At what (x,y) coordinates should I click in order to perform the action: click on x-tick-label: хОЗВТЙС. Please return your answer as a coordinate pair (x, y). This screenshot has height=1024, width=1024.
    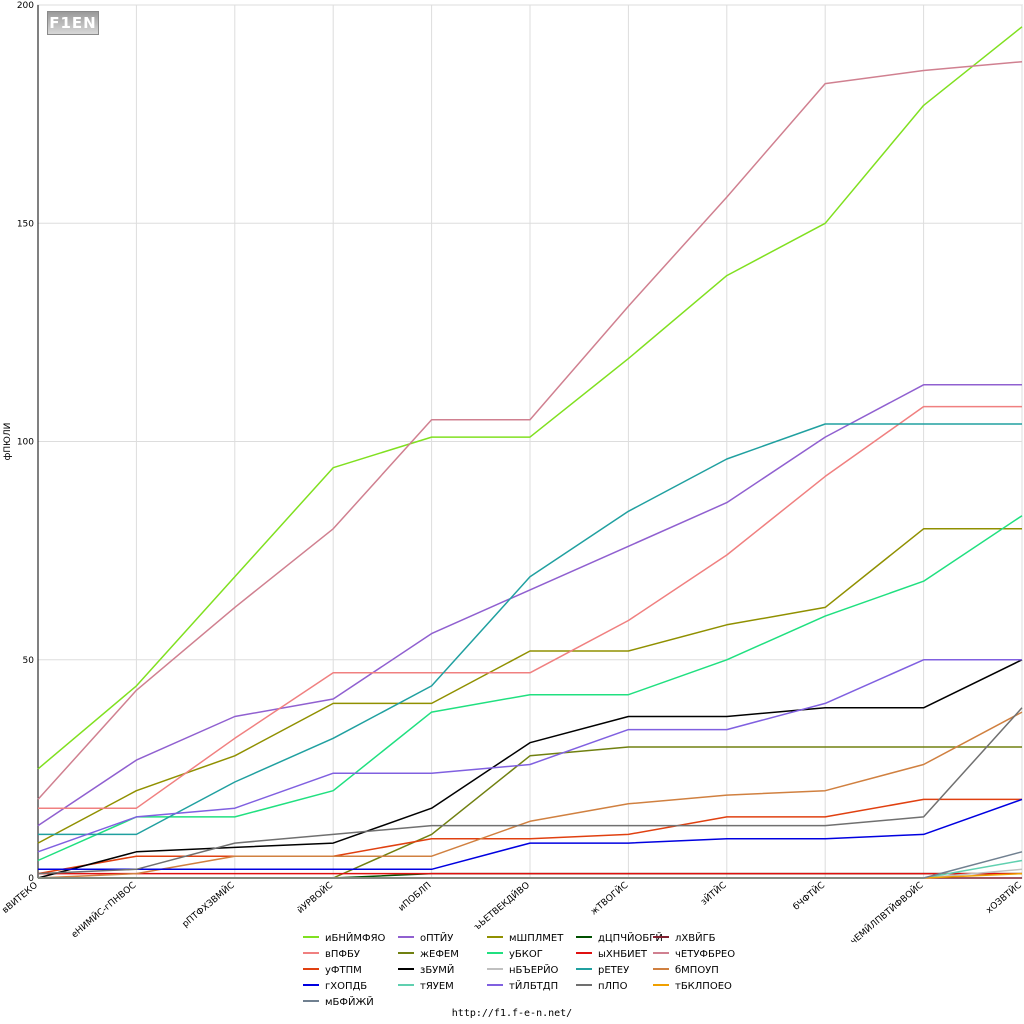
    Looking at the image, I should click on (1003, 897).